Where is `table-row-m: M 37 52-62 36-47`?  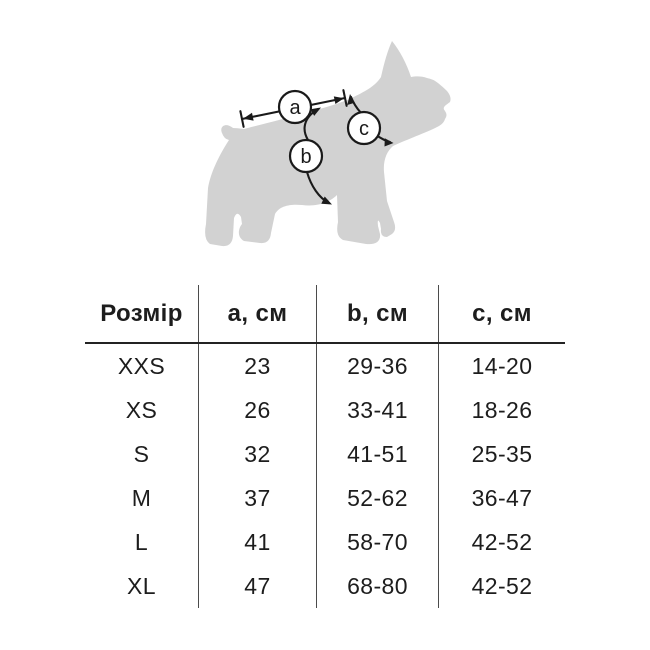 table-row-m: M 37 52-62 36-47 is located at coordinates (325, 498).